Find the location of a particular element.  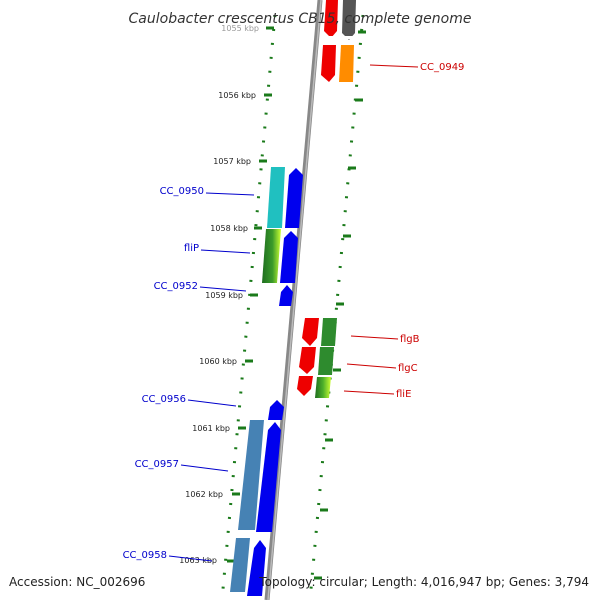

gene-label-CC_0950: CC_0950 is located at coordinates (182, 191).